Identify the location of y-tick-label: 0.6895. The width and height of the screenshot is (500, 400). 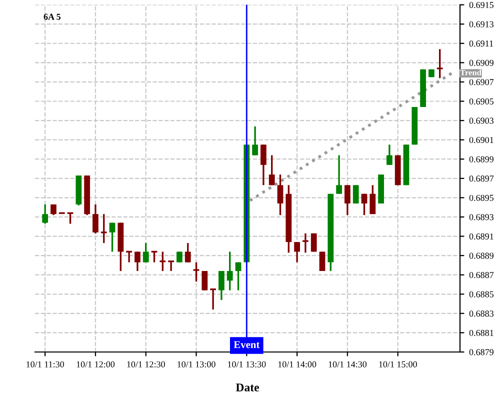
(481, 197).